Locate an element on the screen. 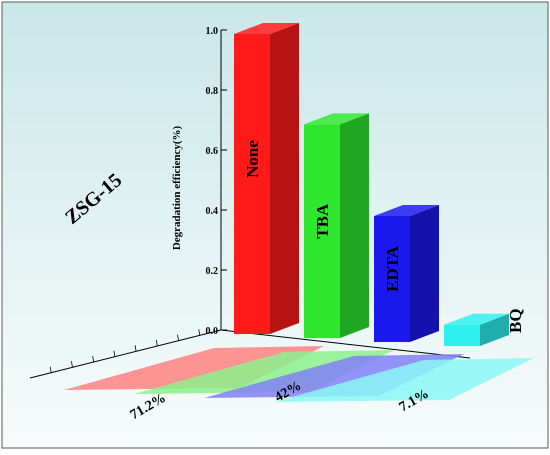  bar-none is located at coordinates (266, 178).